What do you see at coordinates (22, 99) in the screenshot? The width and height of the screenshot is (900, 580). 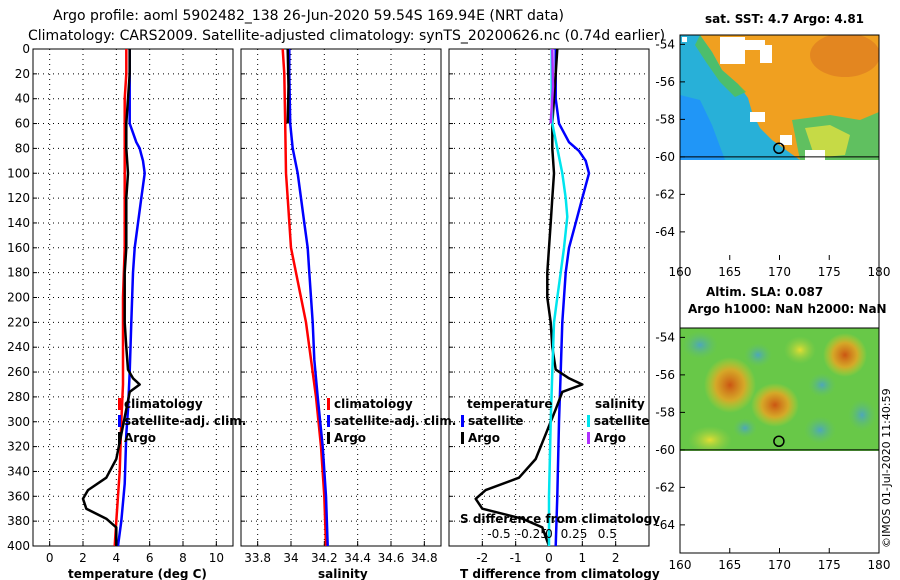 I see `y-tick-label: 40` at bounding box center [22, 99].